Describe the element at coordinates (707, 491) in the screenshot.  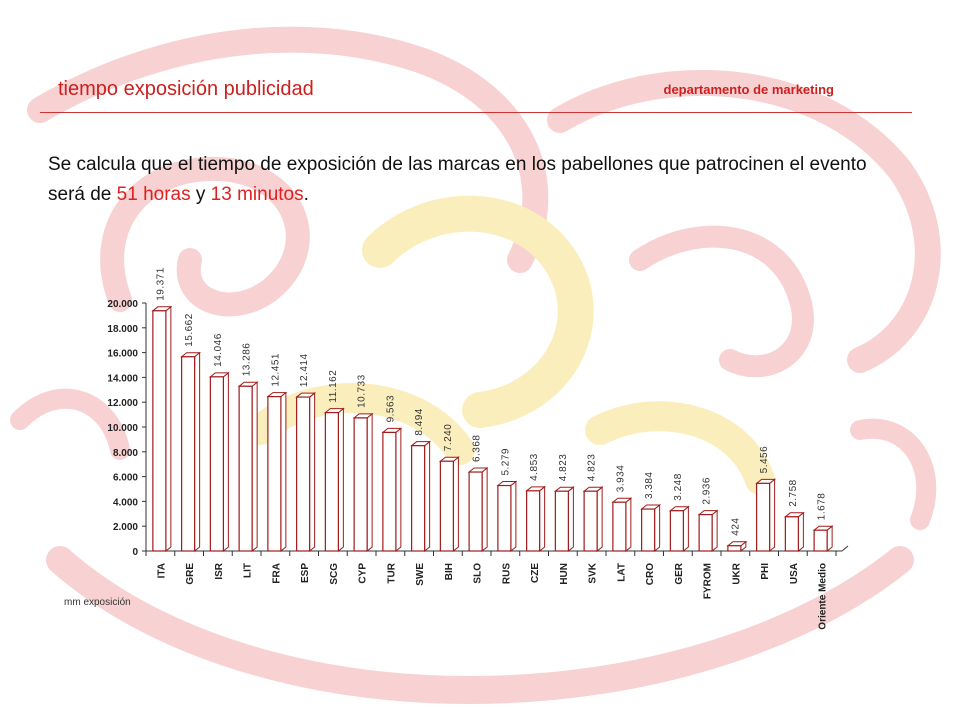
I see `data-label: 2.936` at that location.